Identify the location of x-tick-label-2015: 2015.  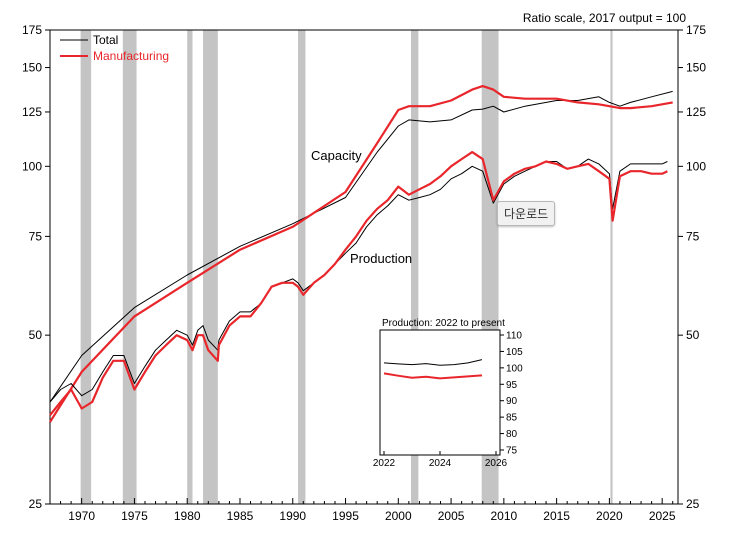
(556, 516).